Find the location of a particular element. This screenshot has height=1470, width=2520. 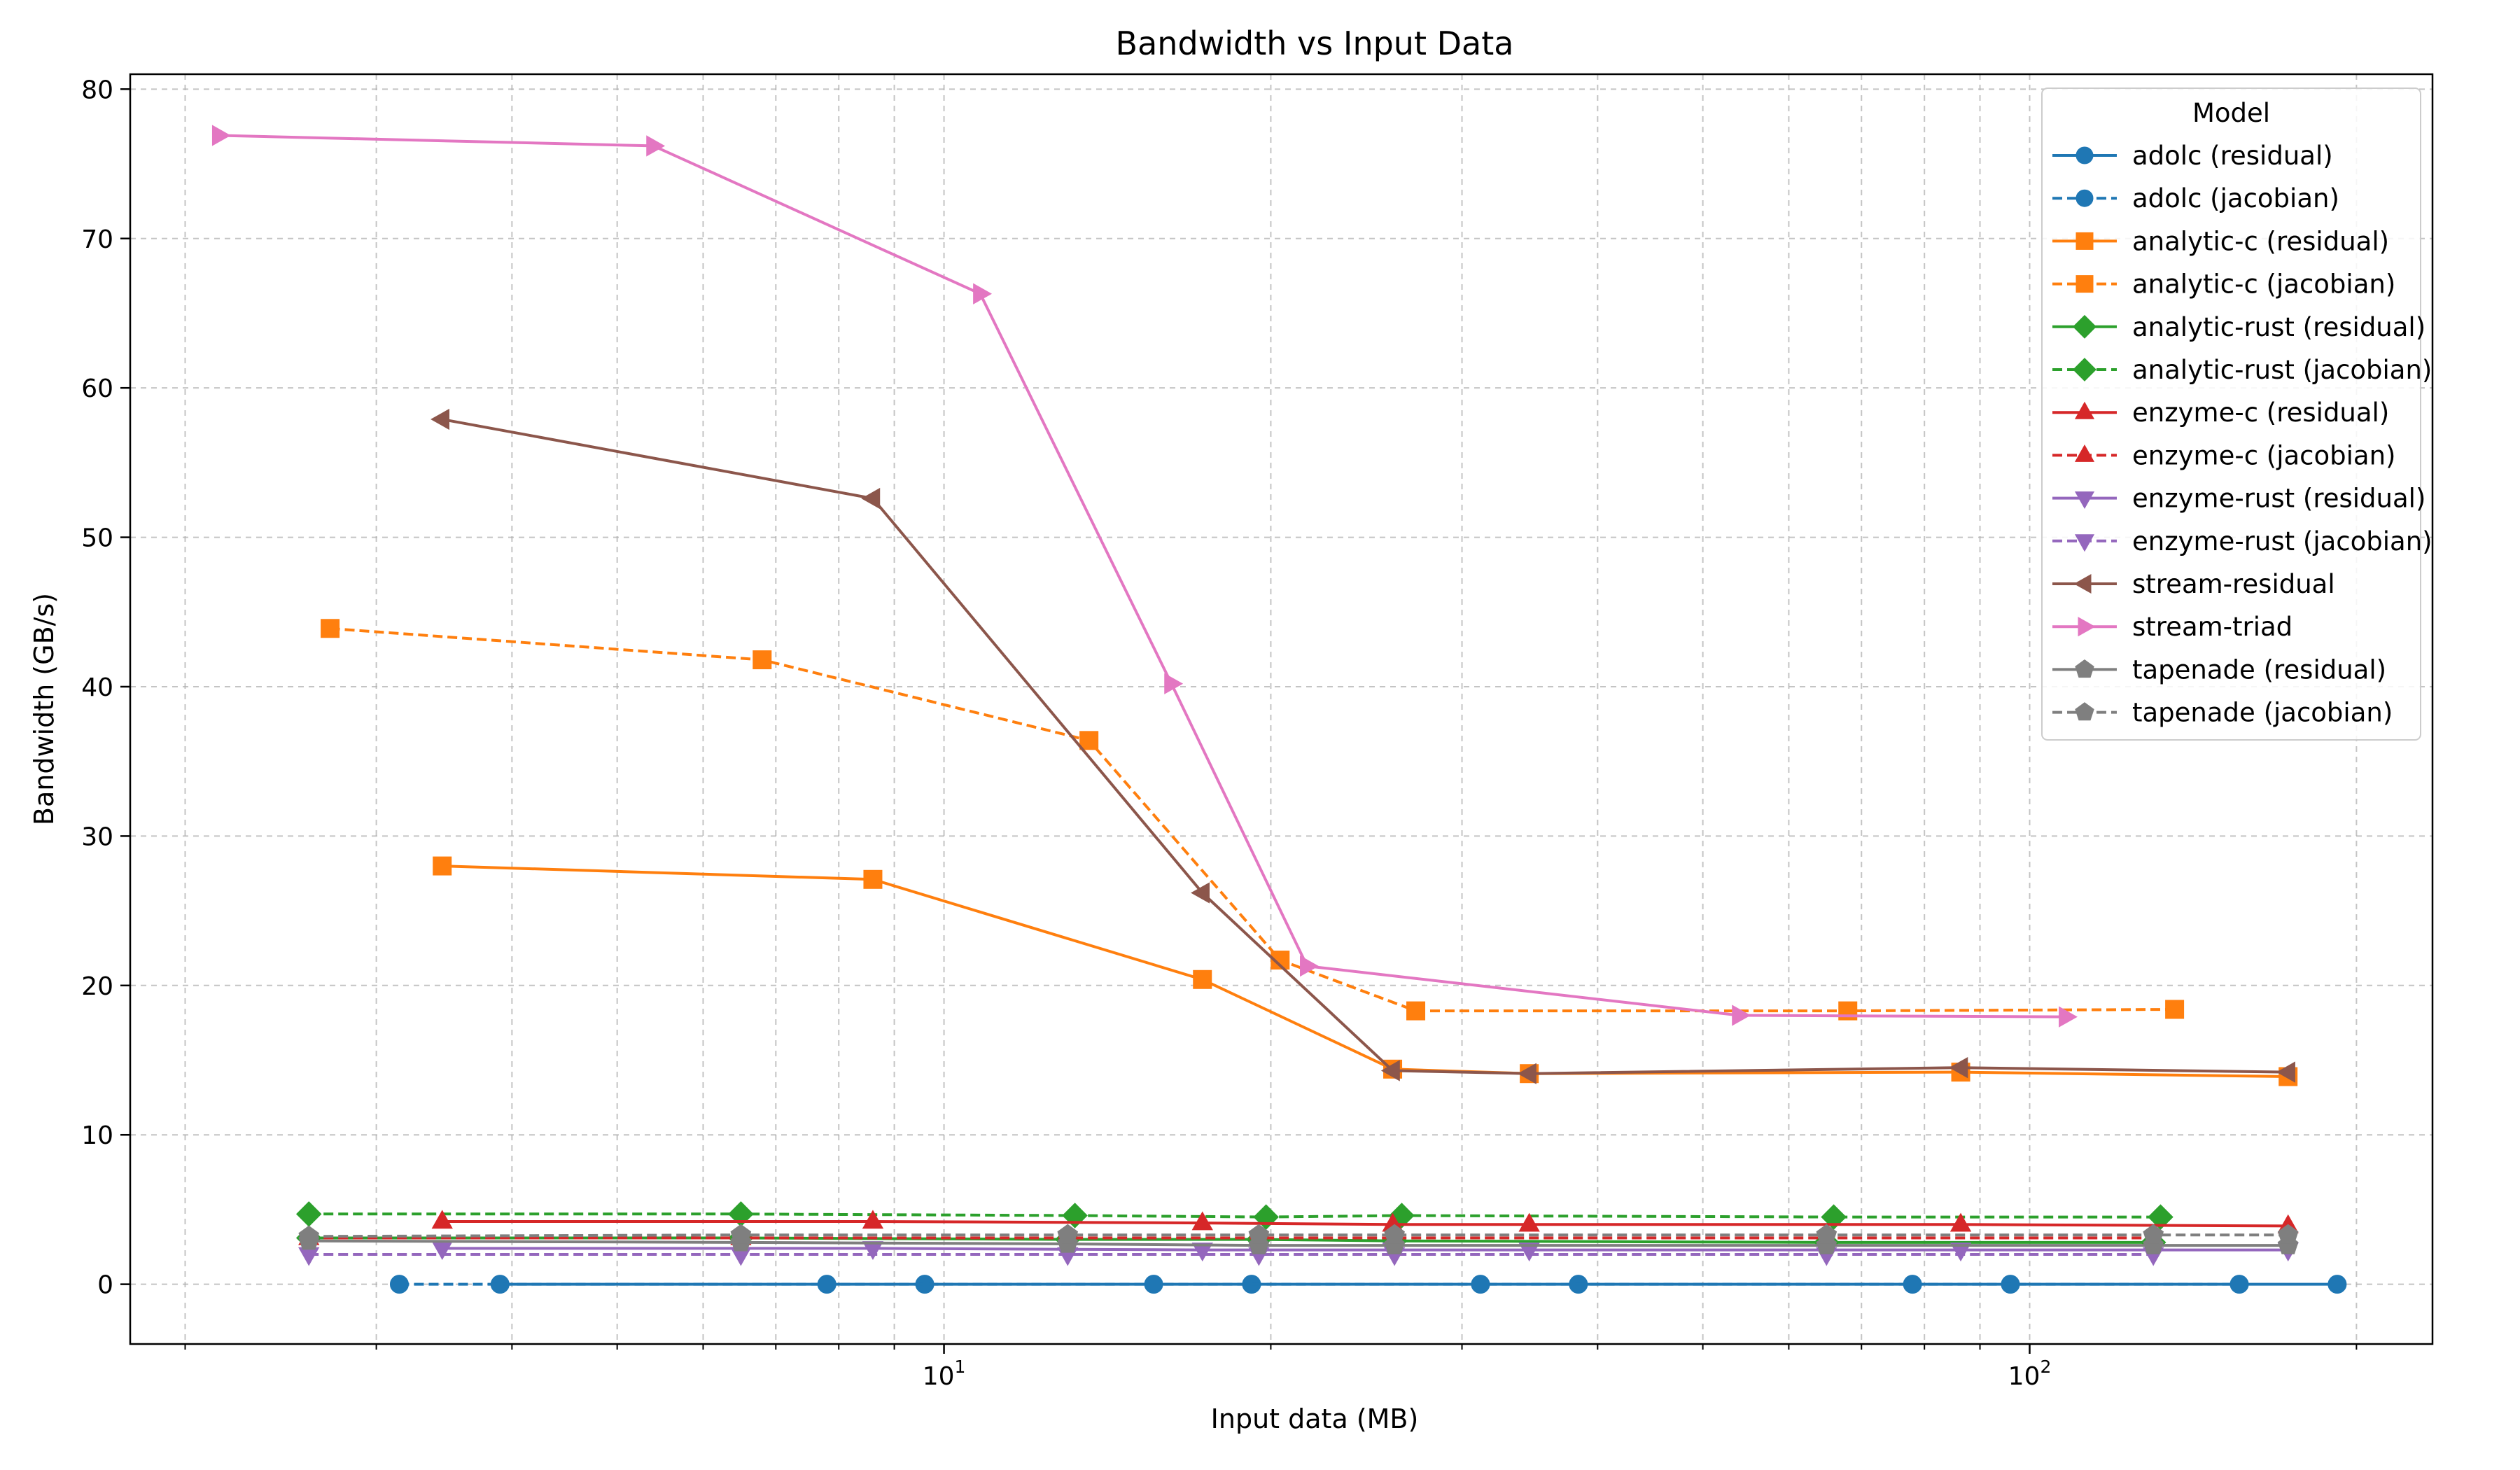

legend-item: stream-residual is located at coordinates (2193, 584).